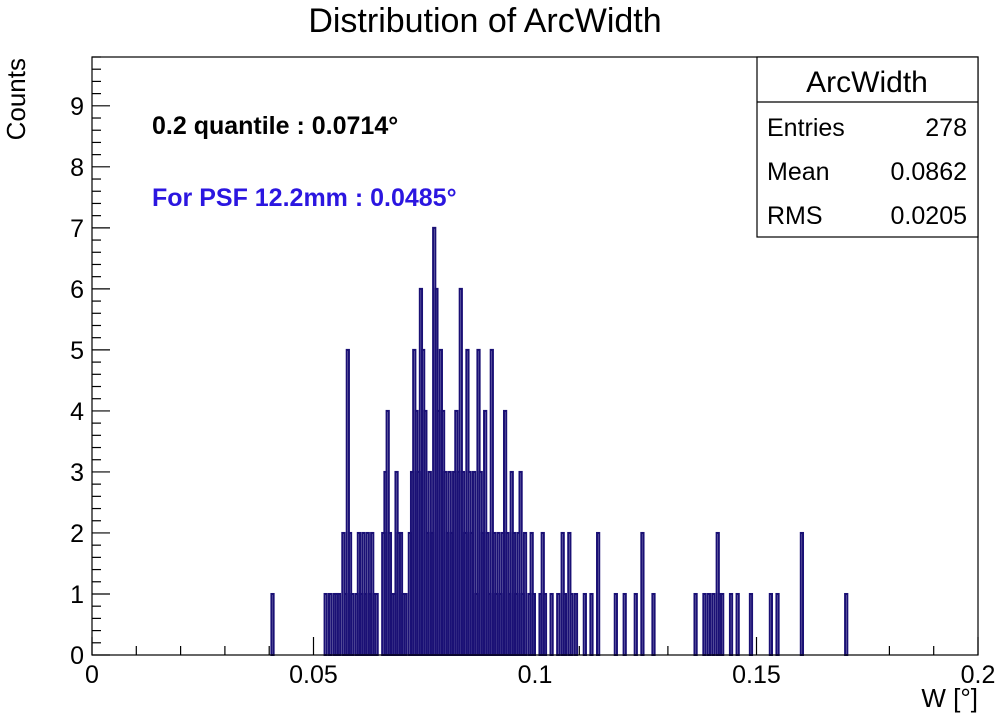 The width and height of the screenshot is (1000, 715). What do you see at coordinates (16, 99) in the screenshot?
I see `y-axis-label: Counts` at bounding box center [16, 99].